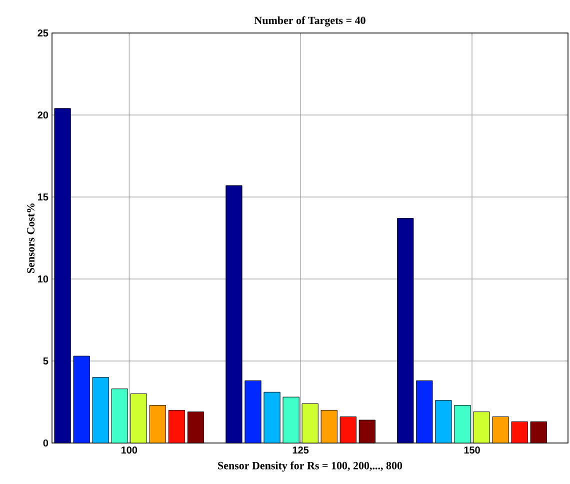  Describe the element at coordinates (43, 279) in the screenshot. I see `y-tick-label: 10` at that location.